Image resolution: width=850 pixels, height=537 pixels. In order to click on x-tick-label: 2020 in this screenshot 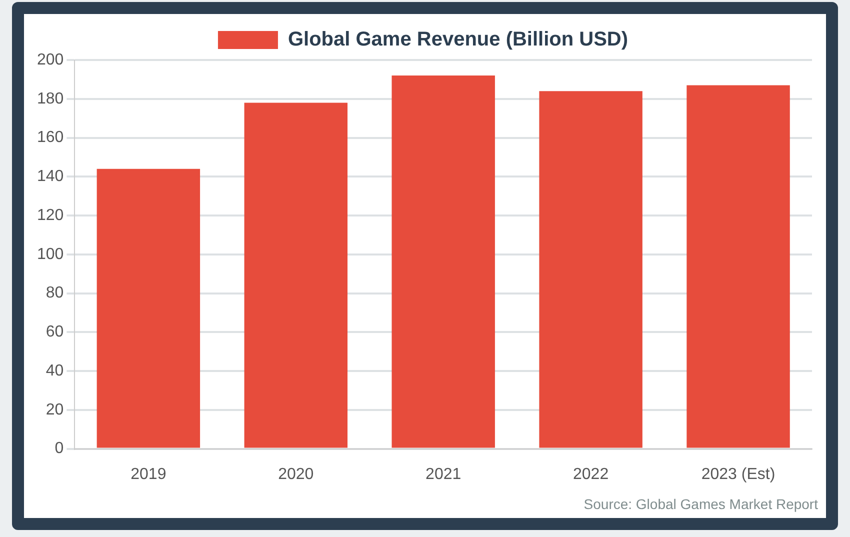, I will do `click(296, 474)`.